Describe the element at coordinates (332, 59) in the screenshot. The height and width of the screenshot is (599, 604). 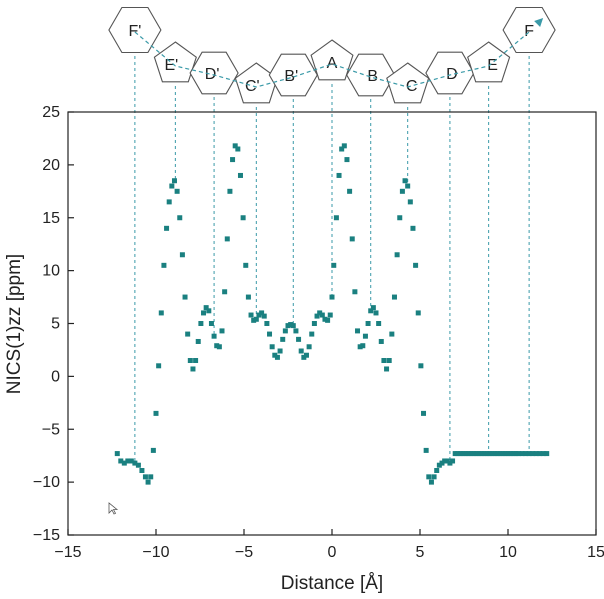
I see `ring-path-line` at that location.